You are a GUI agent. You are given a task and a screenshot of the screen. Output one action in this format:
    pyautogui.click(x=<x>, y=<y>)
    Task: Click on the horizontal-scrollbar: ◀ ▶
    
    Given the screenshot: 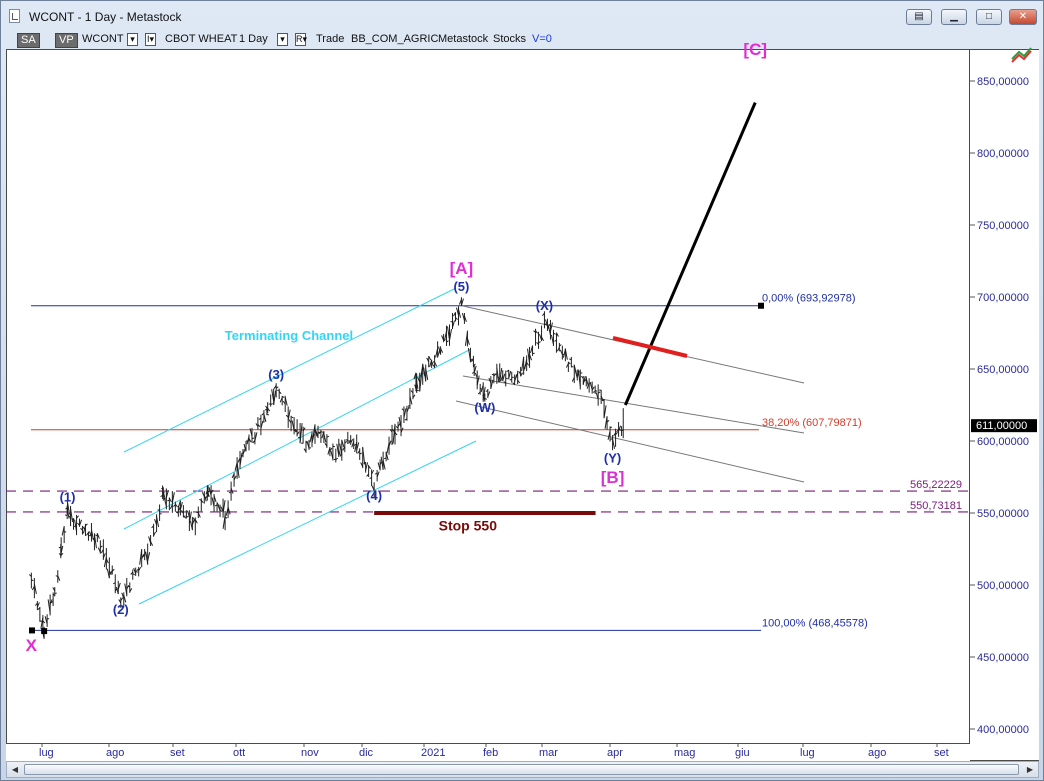 What is the action you would take?
    pyautogui.click(x=522, y=769)
    